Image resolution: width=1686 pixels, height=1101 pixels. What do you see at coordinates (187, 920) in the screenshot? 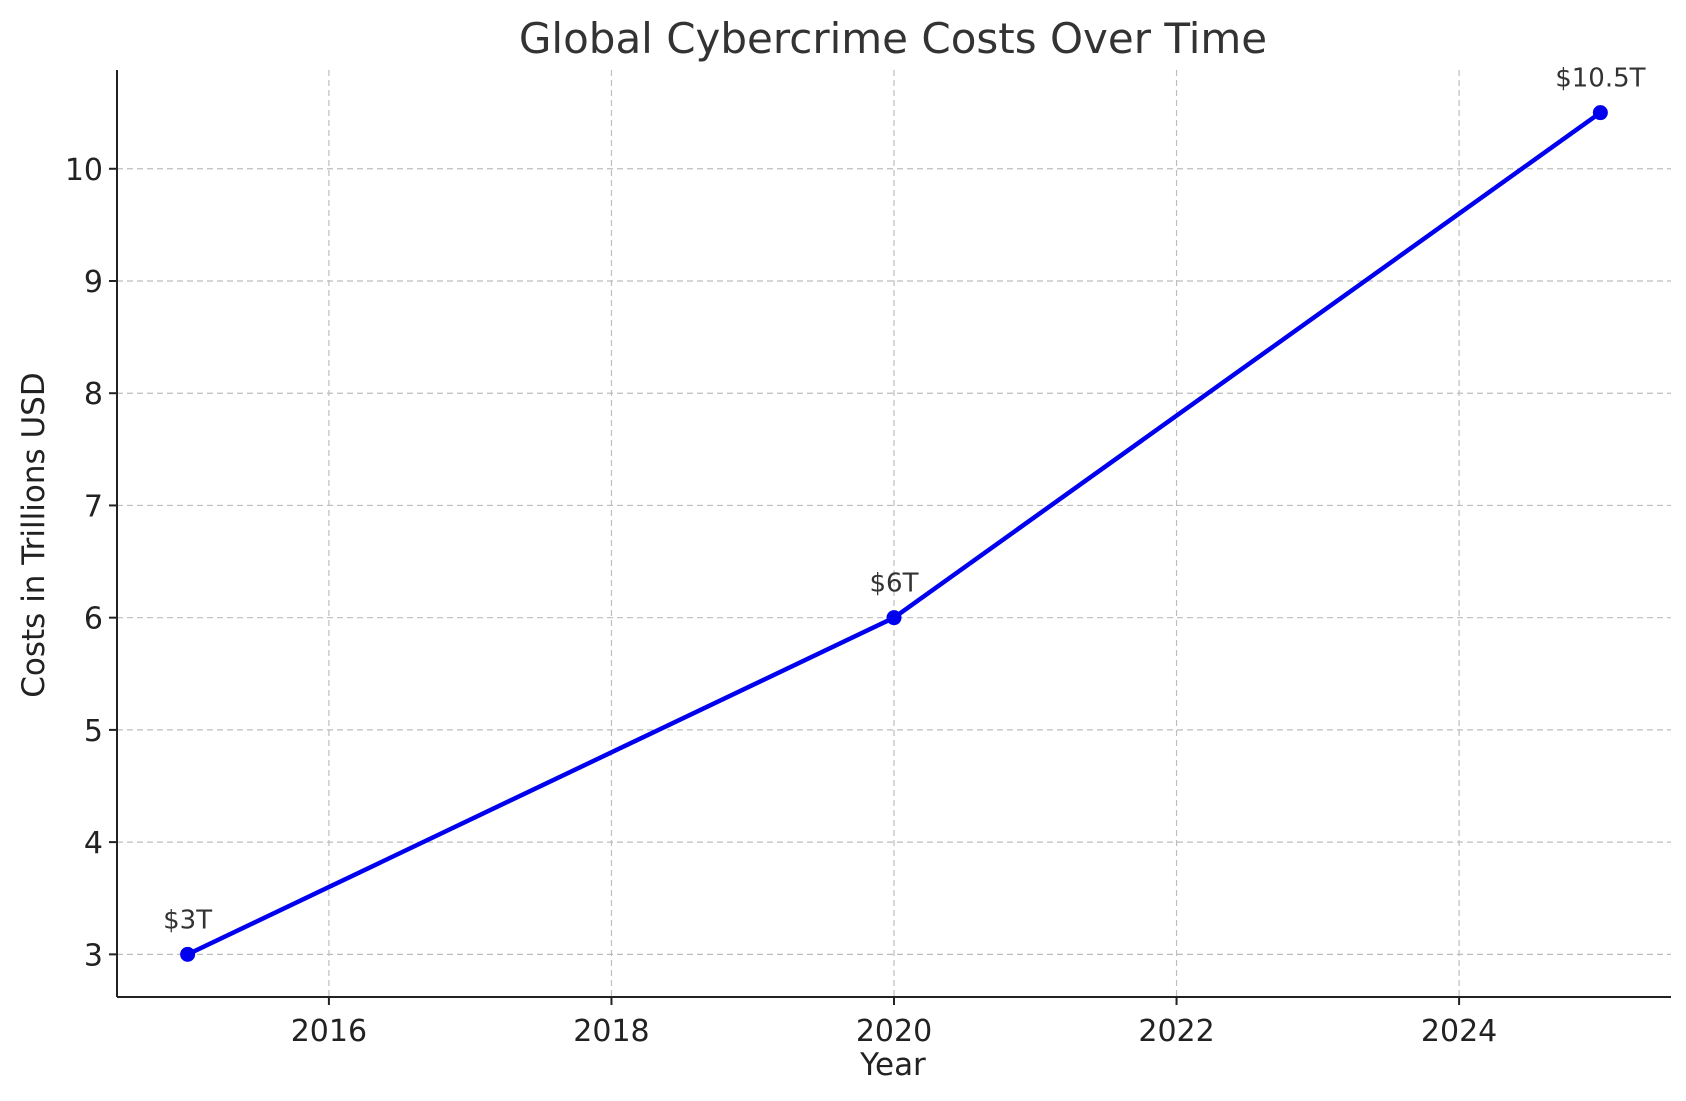
I see `data-label-2015: $3T` at bounding box center [187, 920].